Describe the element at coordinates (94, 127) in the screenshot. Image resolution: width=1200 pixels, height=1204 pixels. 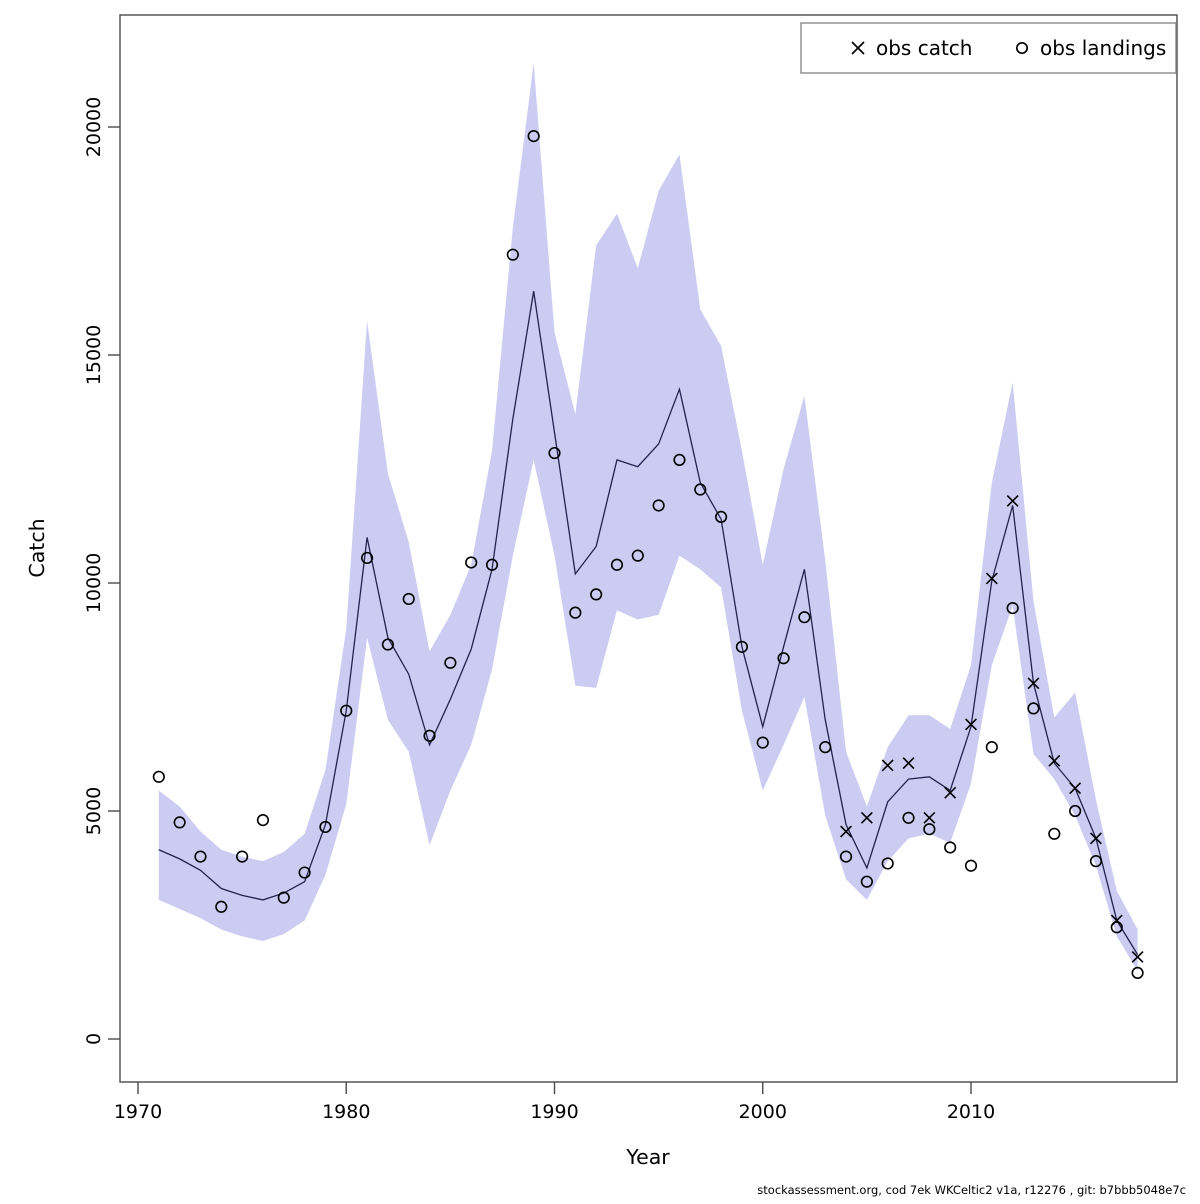
I see `y-axis-tick-label: 20000` at that location.